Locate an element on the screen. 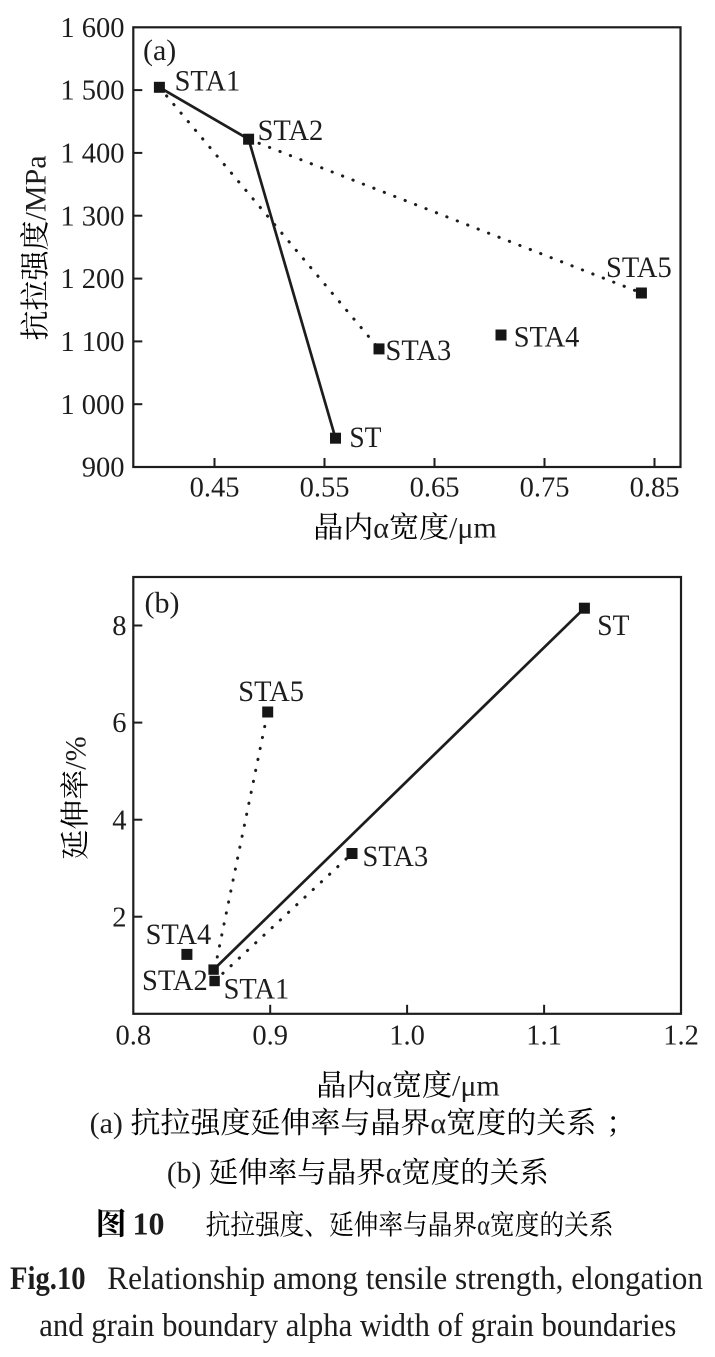  svg-text: 0.65 is located at coordinates (435, 488).